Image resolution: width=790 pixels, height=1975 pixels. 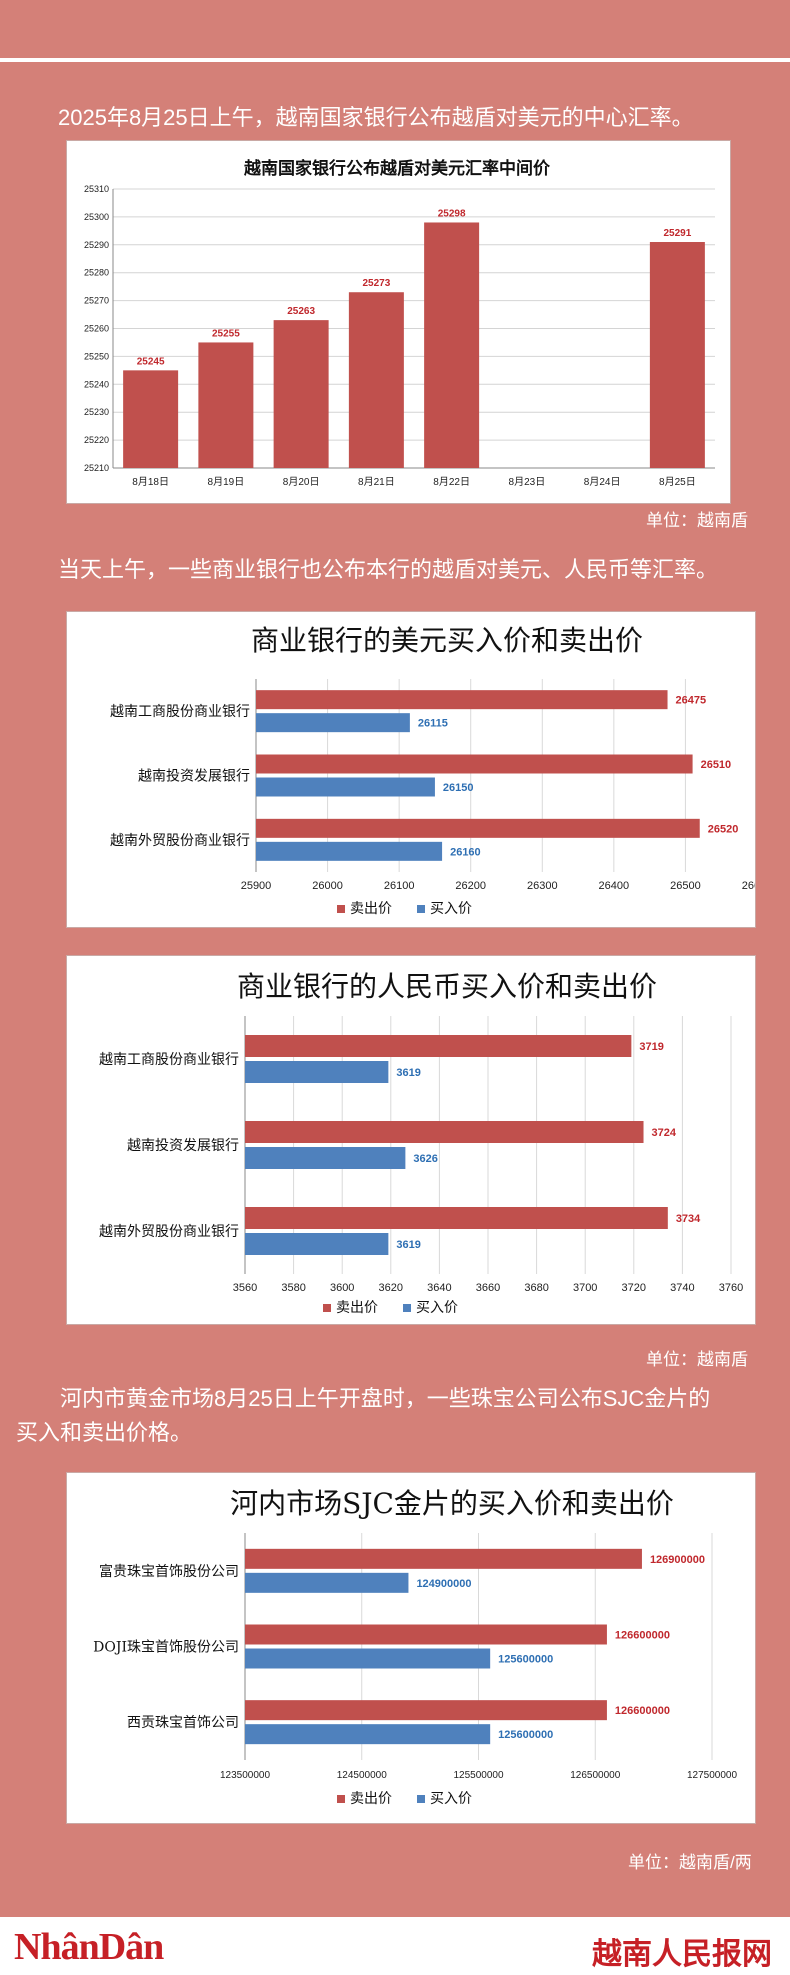 What do you see at coordinates (376, 482) in the screenshot?
I see `chart1-xtick-label: 8月21日` at bounding box center [376, 482].